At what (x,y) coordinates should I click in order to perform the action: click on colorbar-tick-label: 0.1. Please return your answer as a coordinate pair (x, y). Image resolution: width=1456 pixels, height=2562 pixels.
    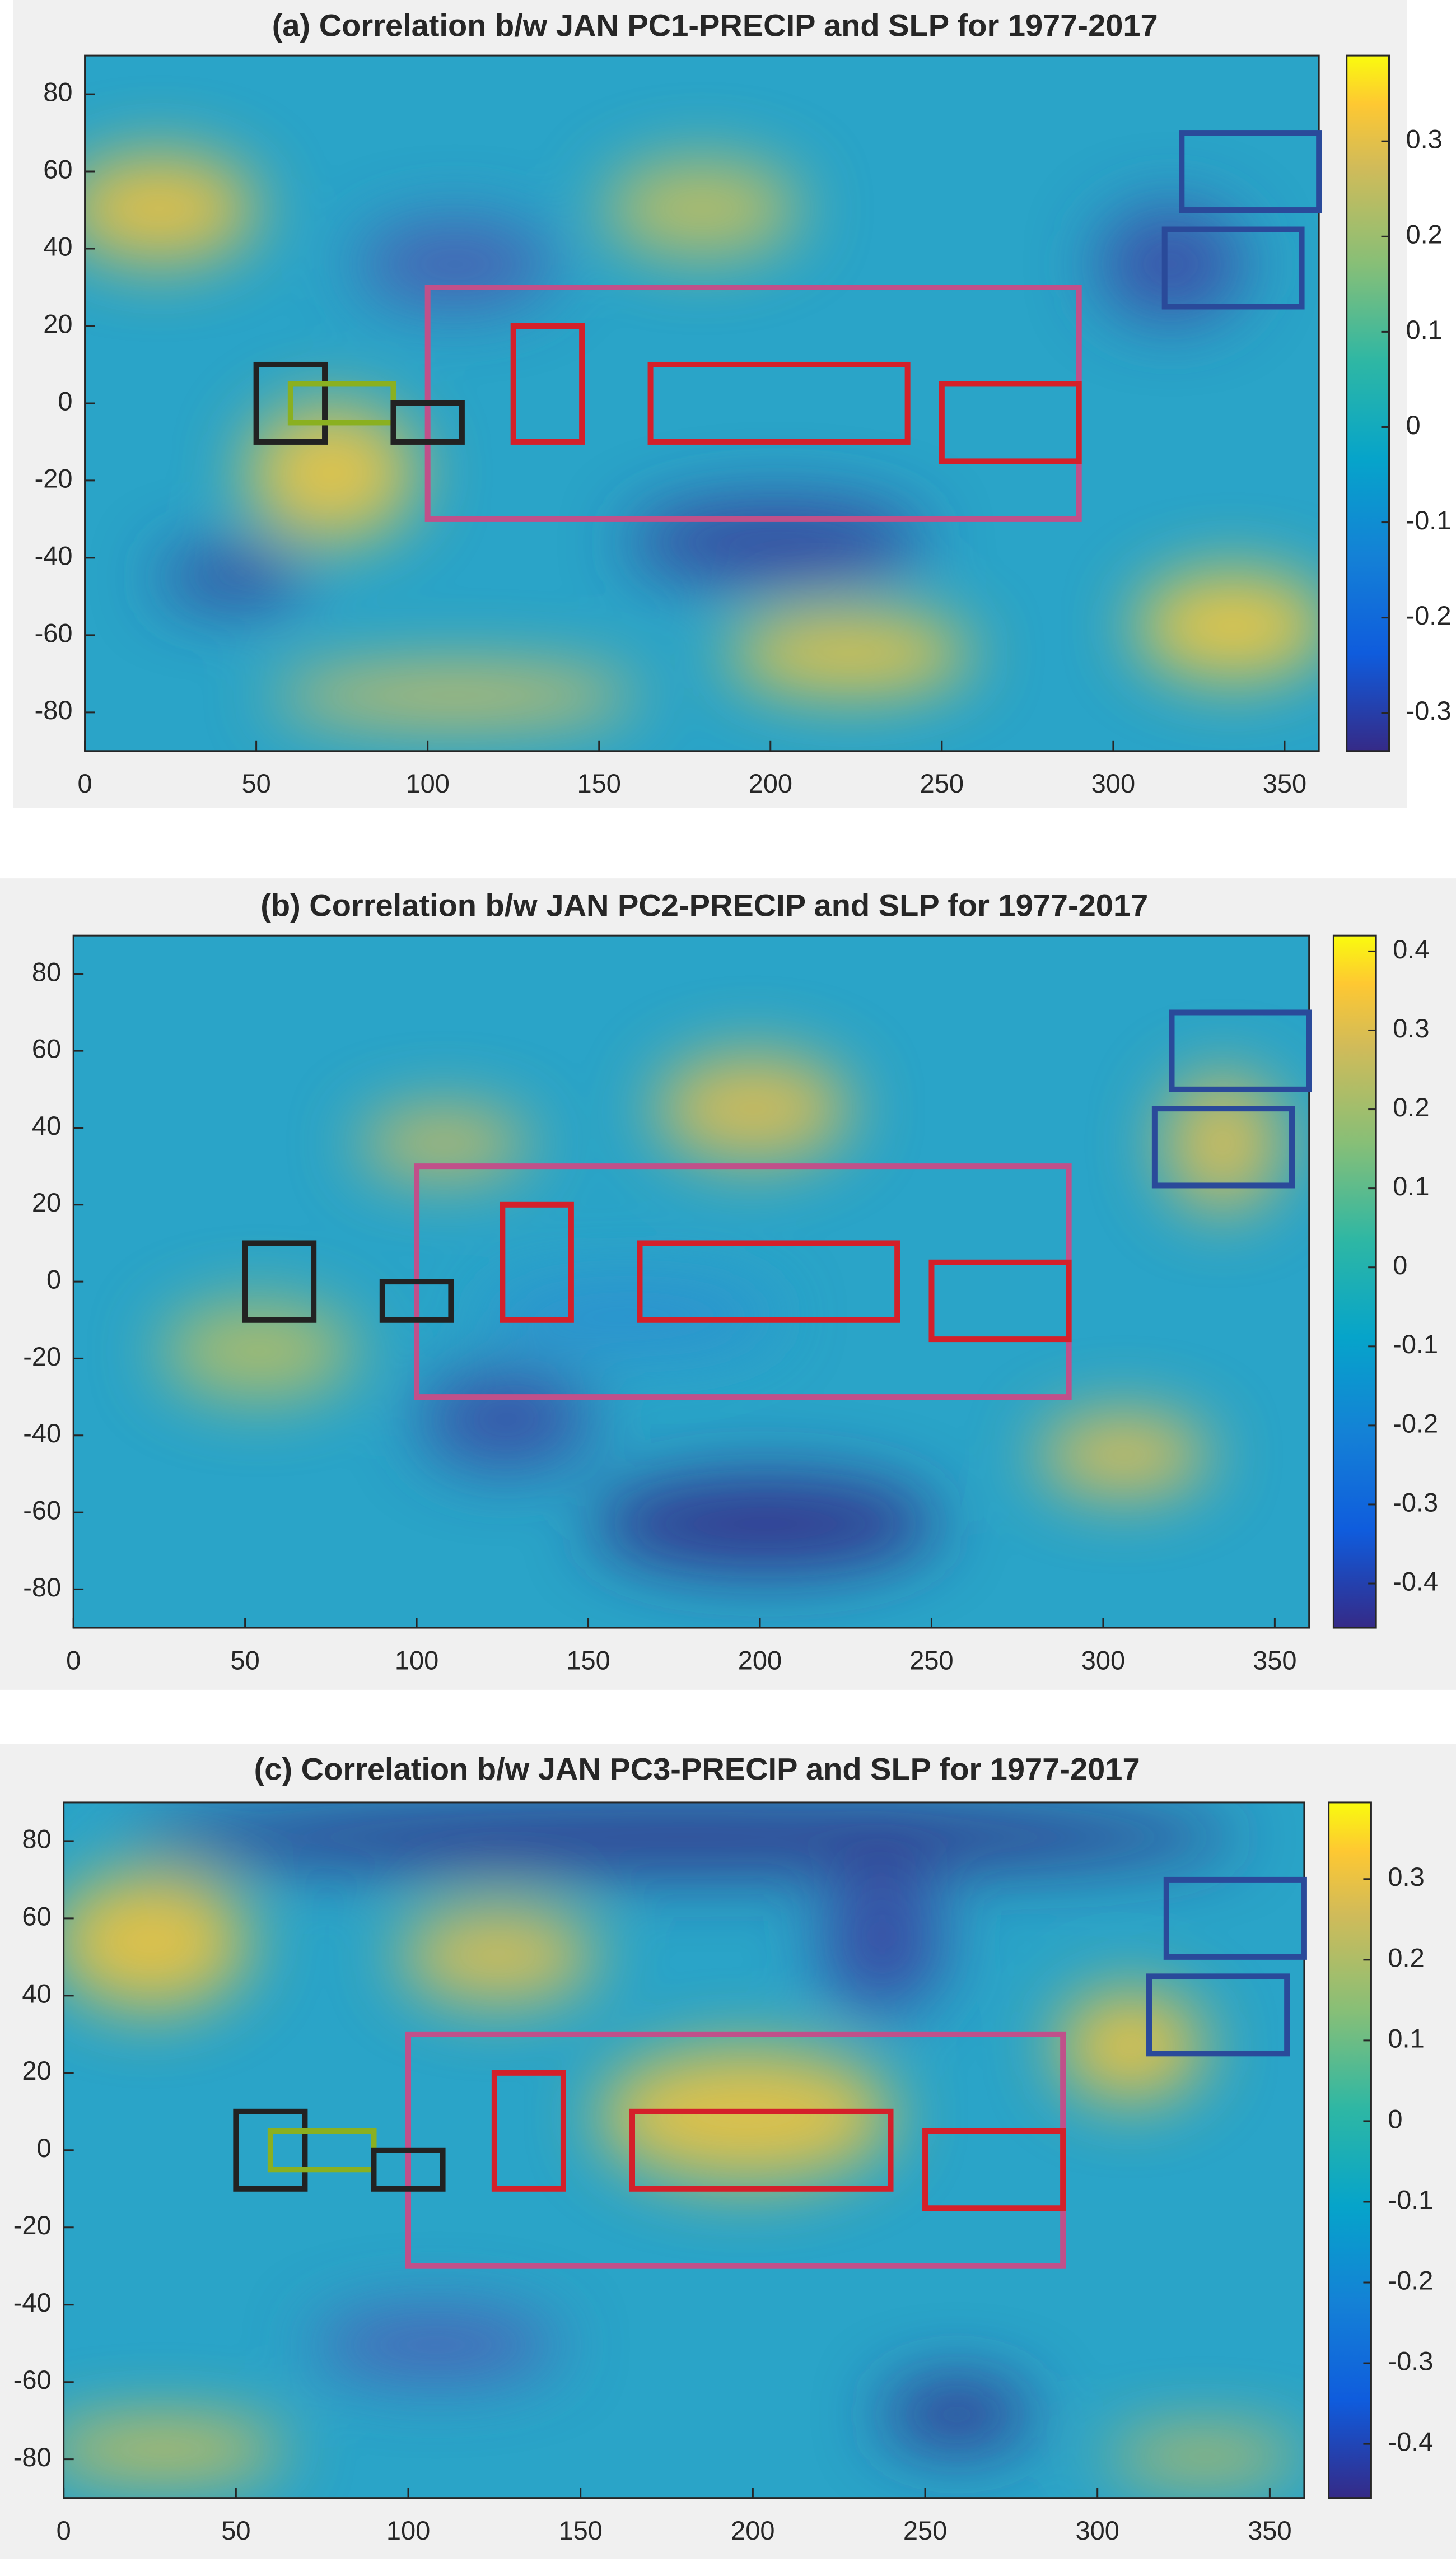
    Looking at the image, I should click on (1424, 329).